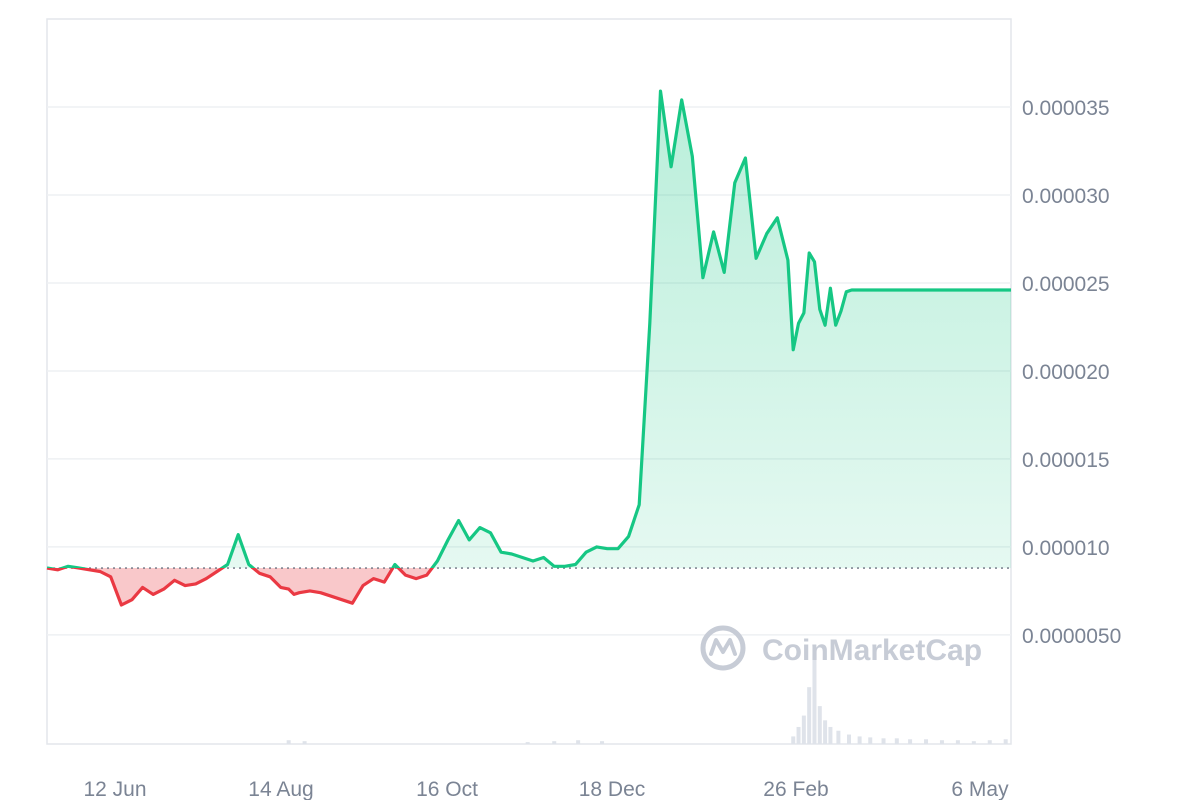  Describe the element at coordinates (1066, 196) in the screenshot. I see `y-tick-label: 0.000030` at that location.